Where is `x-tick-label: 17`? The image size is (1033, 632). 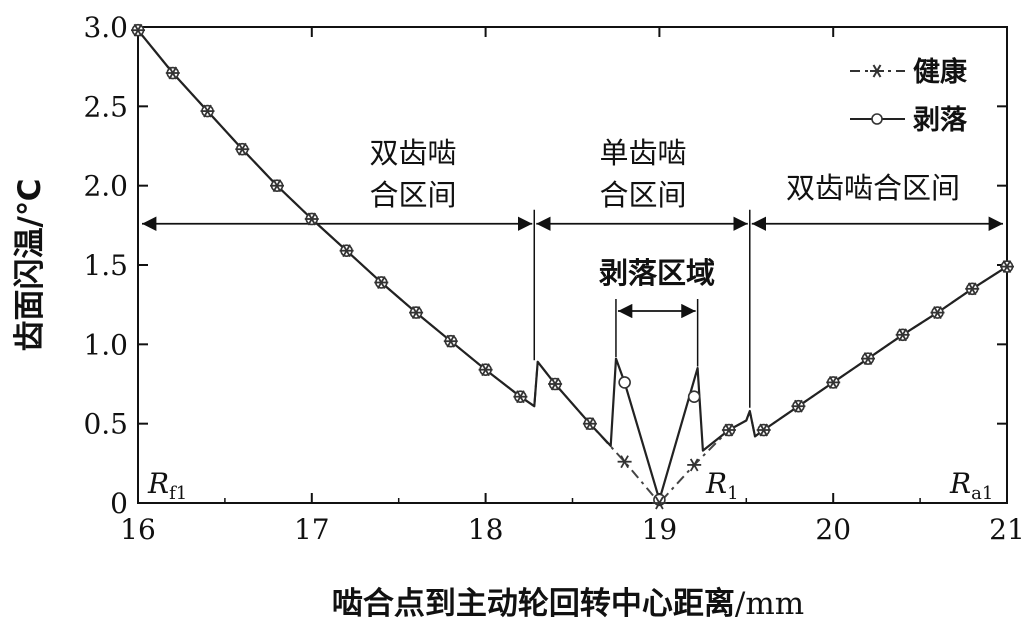
x-tick-label: 17 is located at coordinates (312, 529).